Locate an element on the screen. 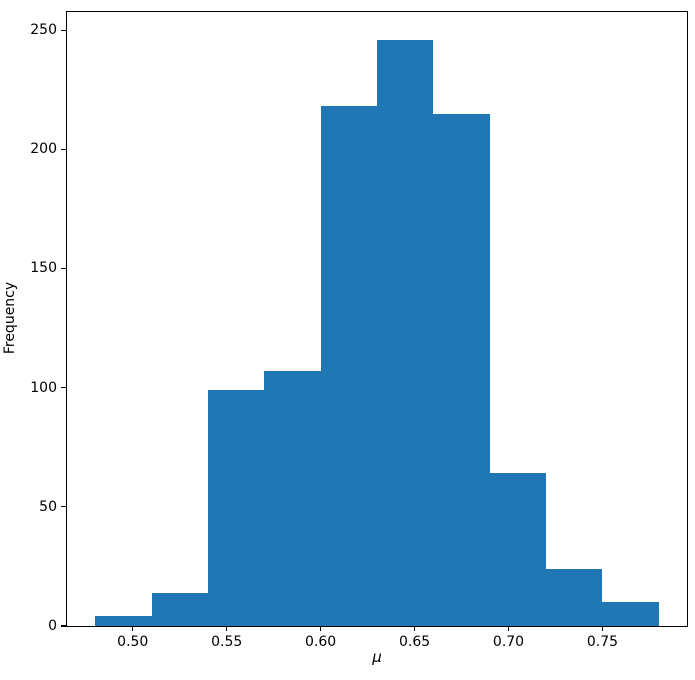  y-tick-label: 0 is located at coordinates (52, 626).